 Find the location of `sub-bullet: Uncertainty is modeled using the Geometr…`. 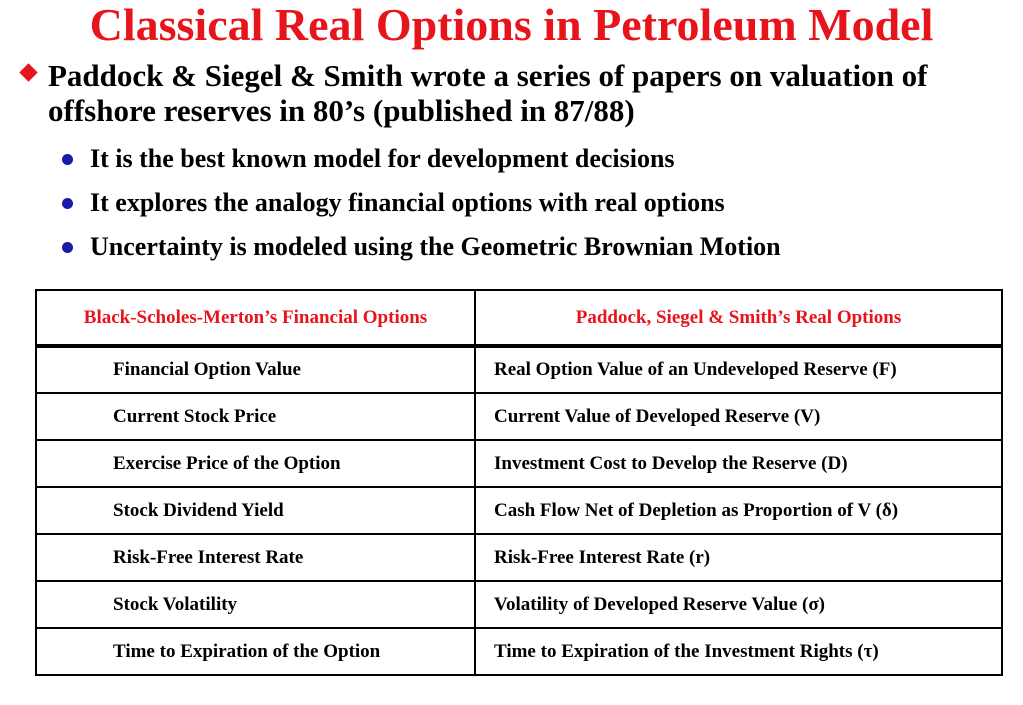

sub-bullet: Uncertainty is modeled using the Geometr… is located at coordinates (537, 254).